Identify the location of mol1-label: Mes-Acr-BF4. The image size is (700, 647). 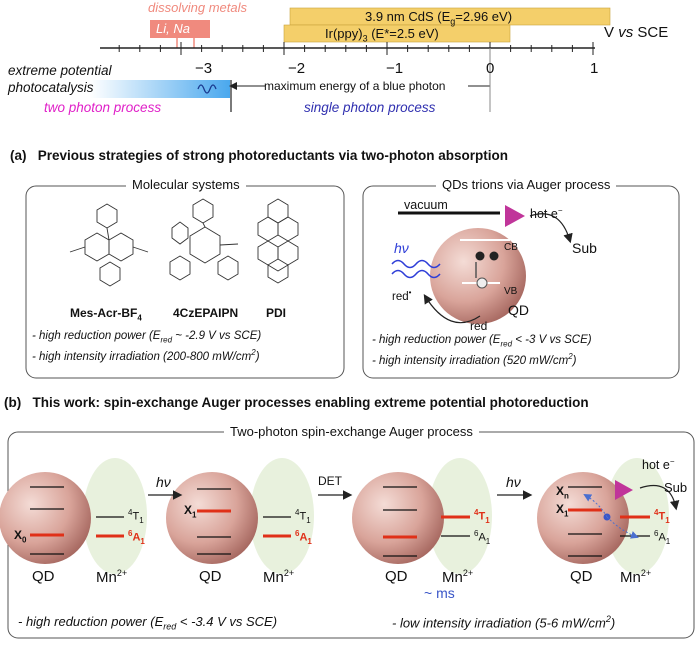
(106, 314).